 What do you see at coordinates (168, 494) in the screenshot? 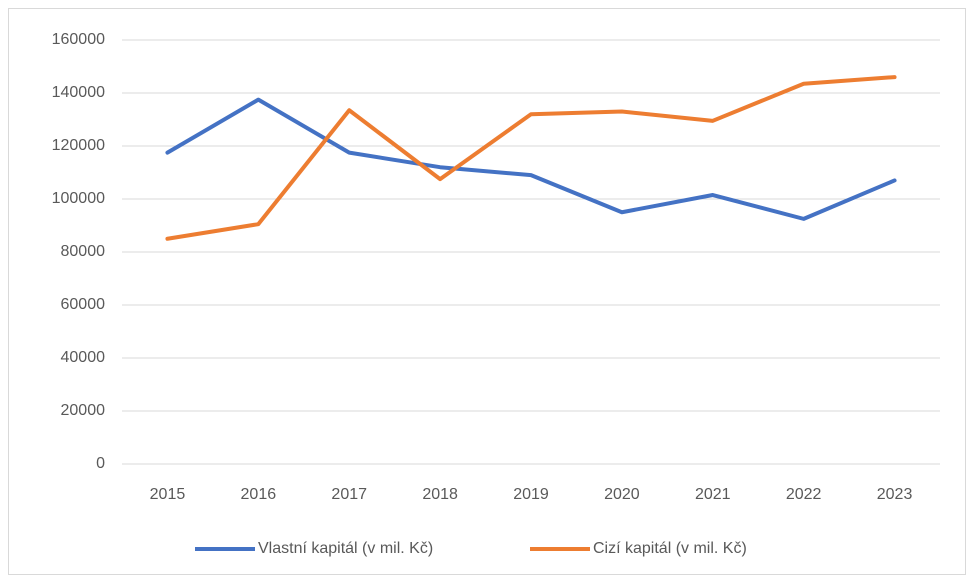
I see `x-tick-label: 2015` at bounding box center [168, 494].